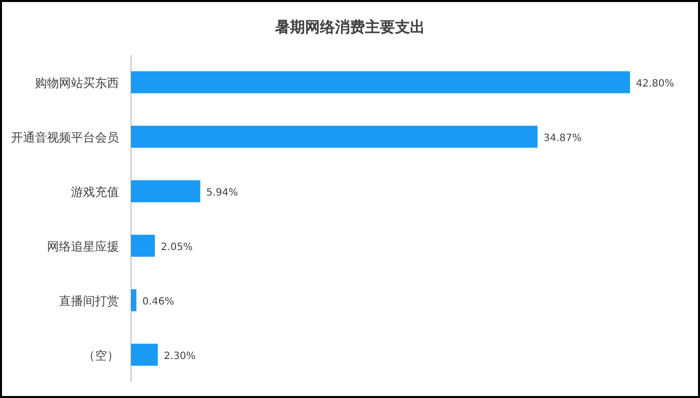  Describe the element at coordinates (222, 192) in the screenshot. I see `data-label: 5.94%` at that location.